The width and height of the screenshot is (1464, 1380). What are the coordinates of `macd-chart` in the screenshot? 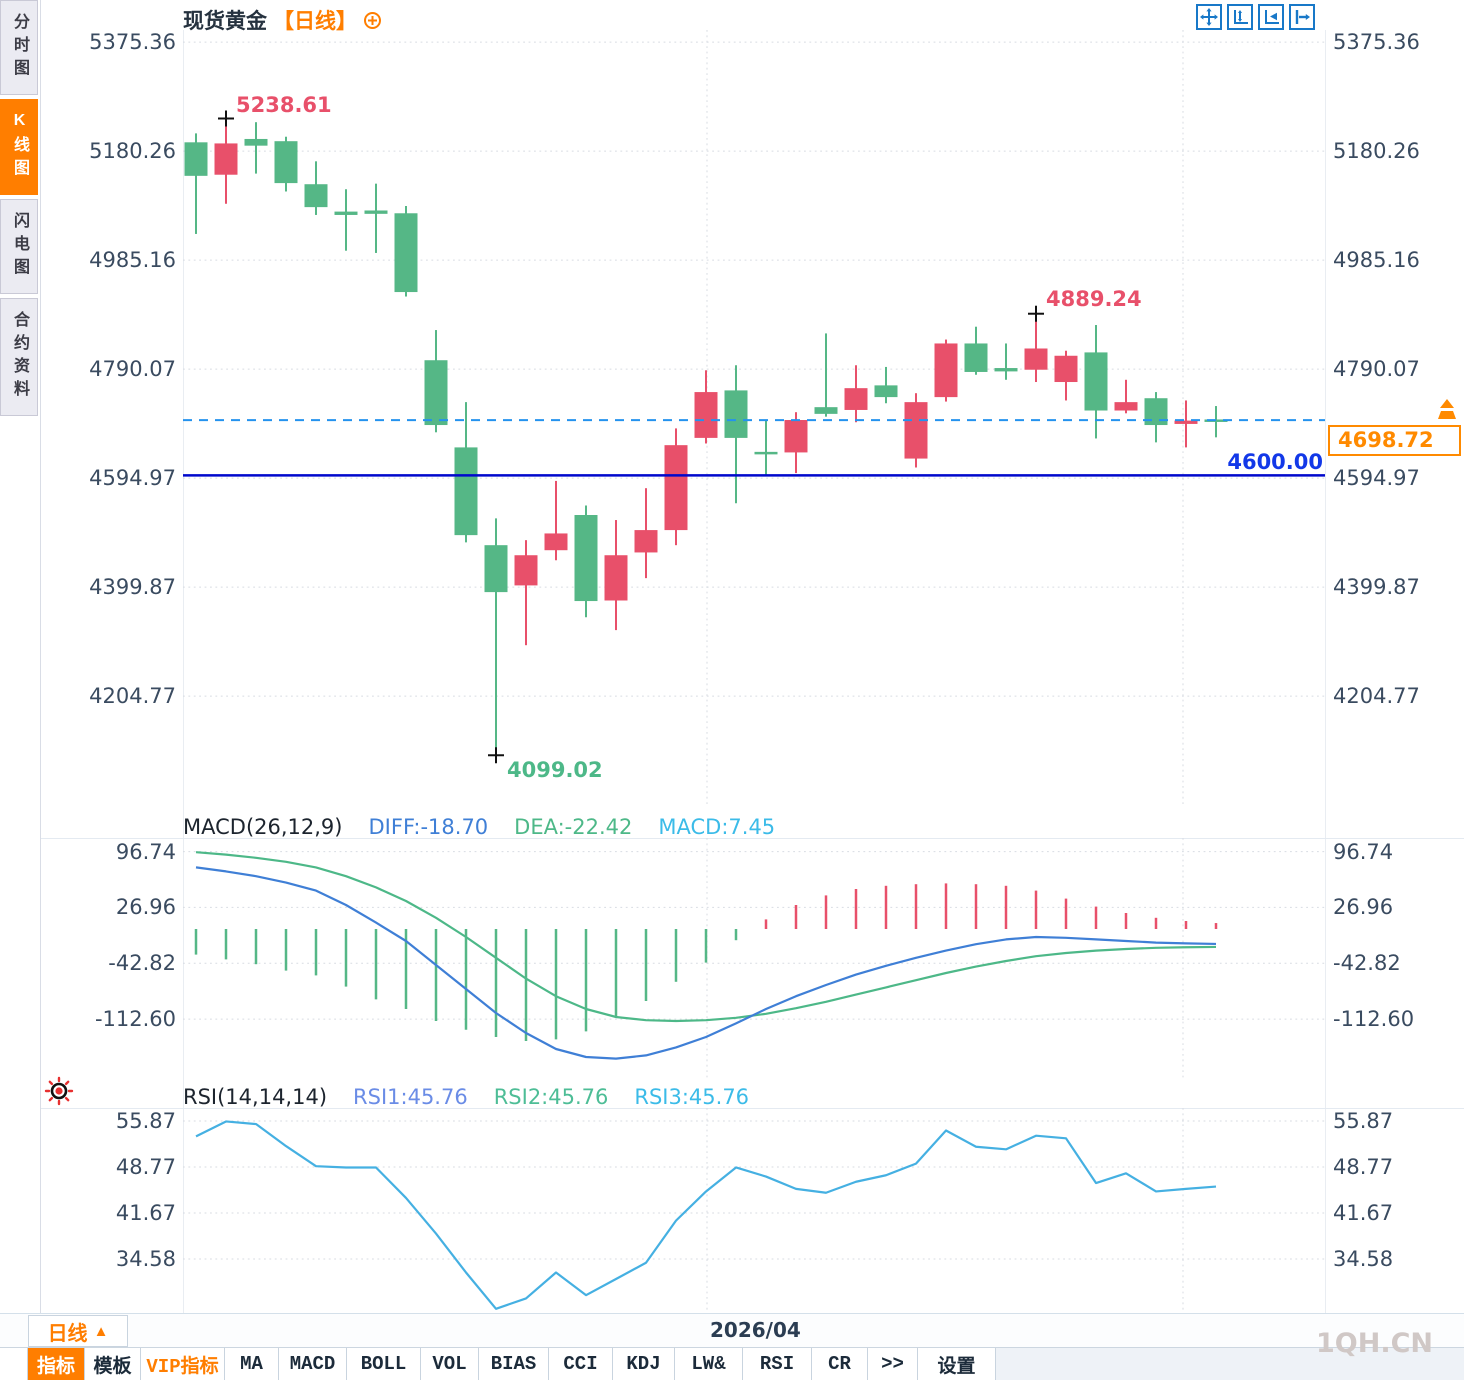 It's located at (754, 958).